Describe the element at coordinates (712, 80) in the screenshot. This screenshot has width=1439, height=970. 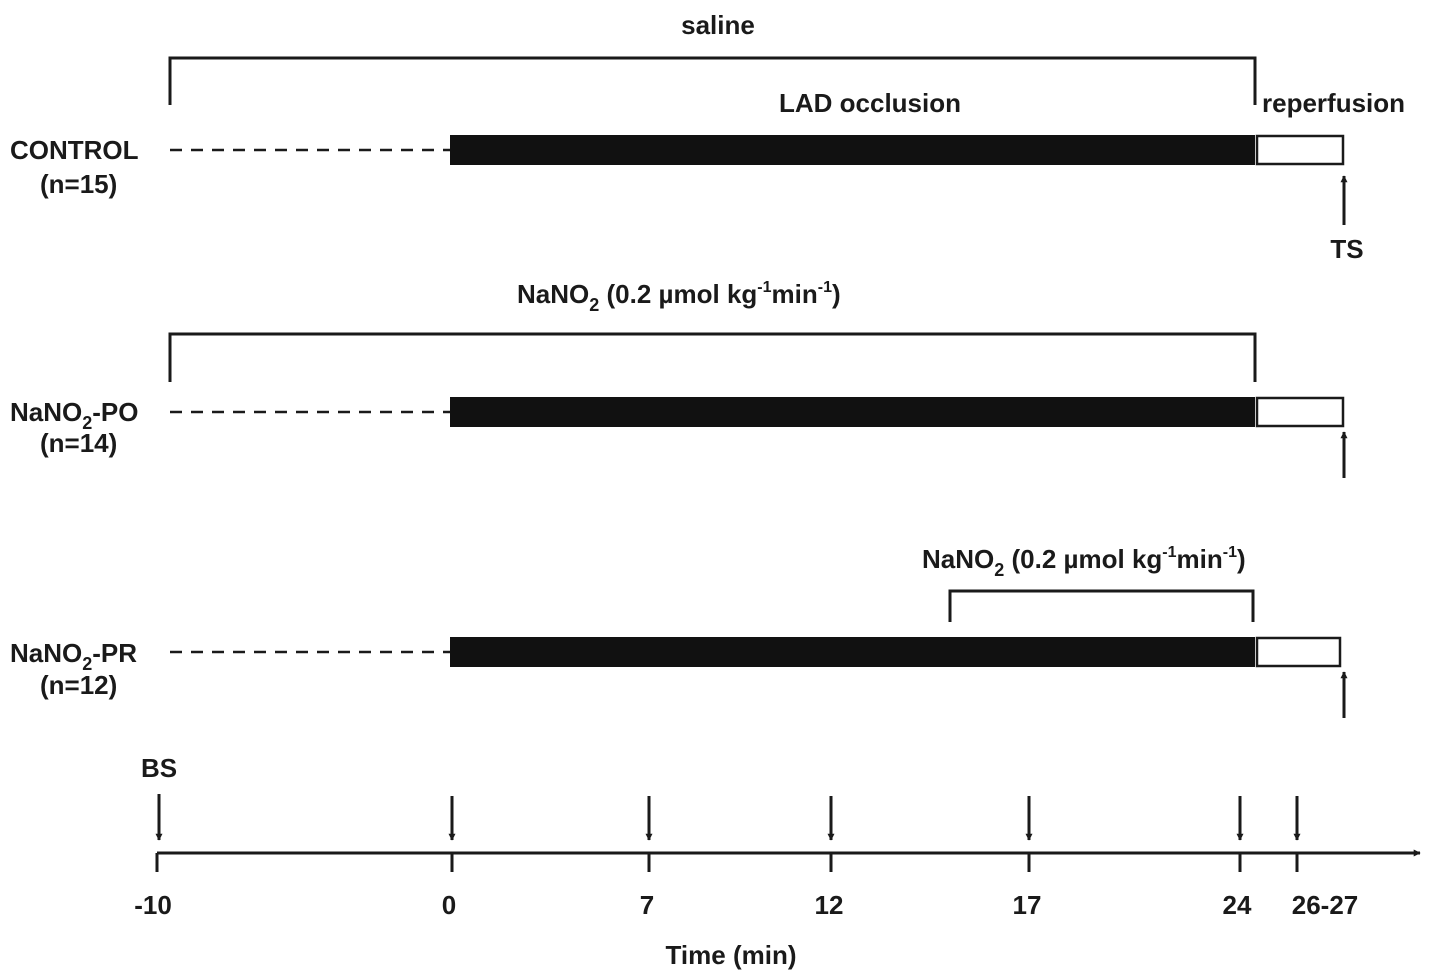
I see `saline-bracket` at that location.